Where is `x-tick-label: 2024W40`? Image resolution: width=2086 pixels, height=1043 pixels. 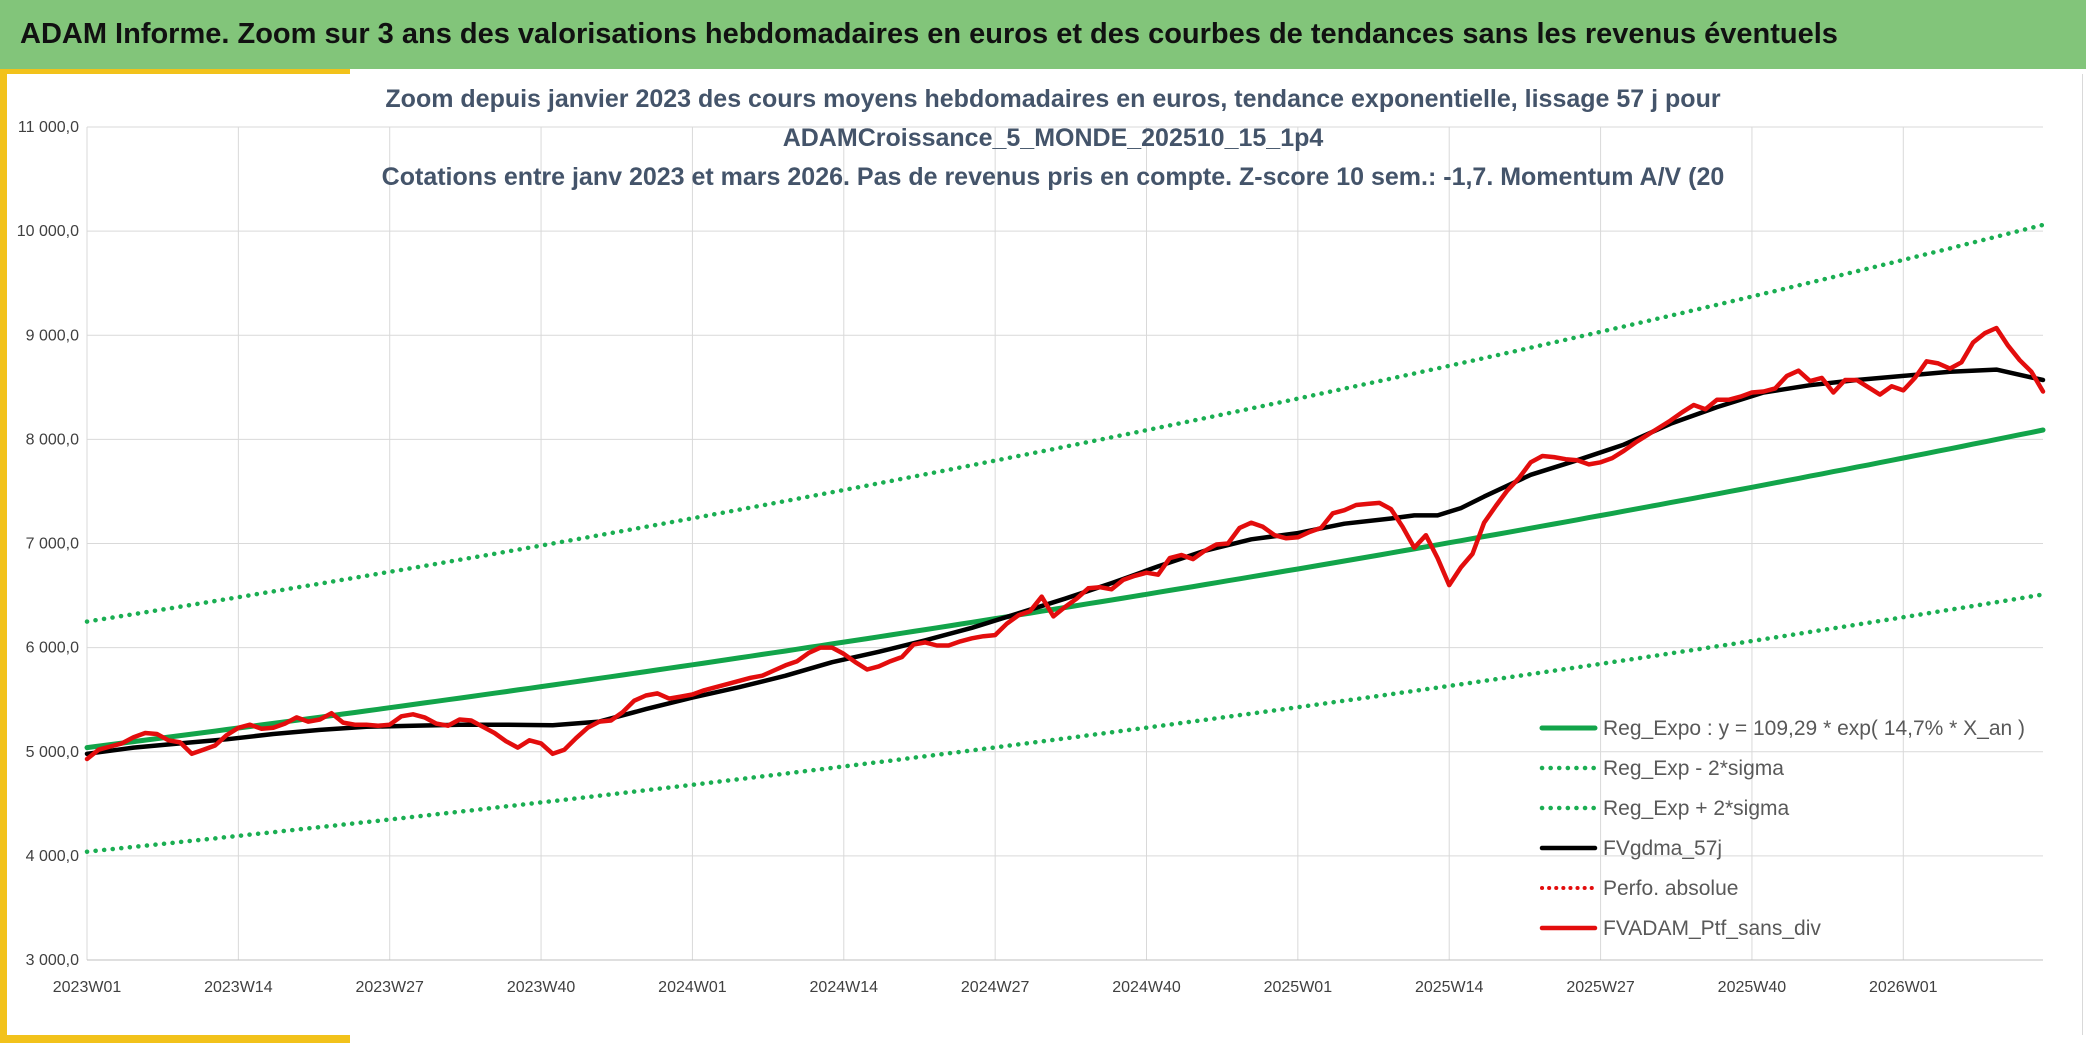 x-tick-label: 2024W40 is located at coordinates (1146, 987).